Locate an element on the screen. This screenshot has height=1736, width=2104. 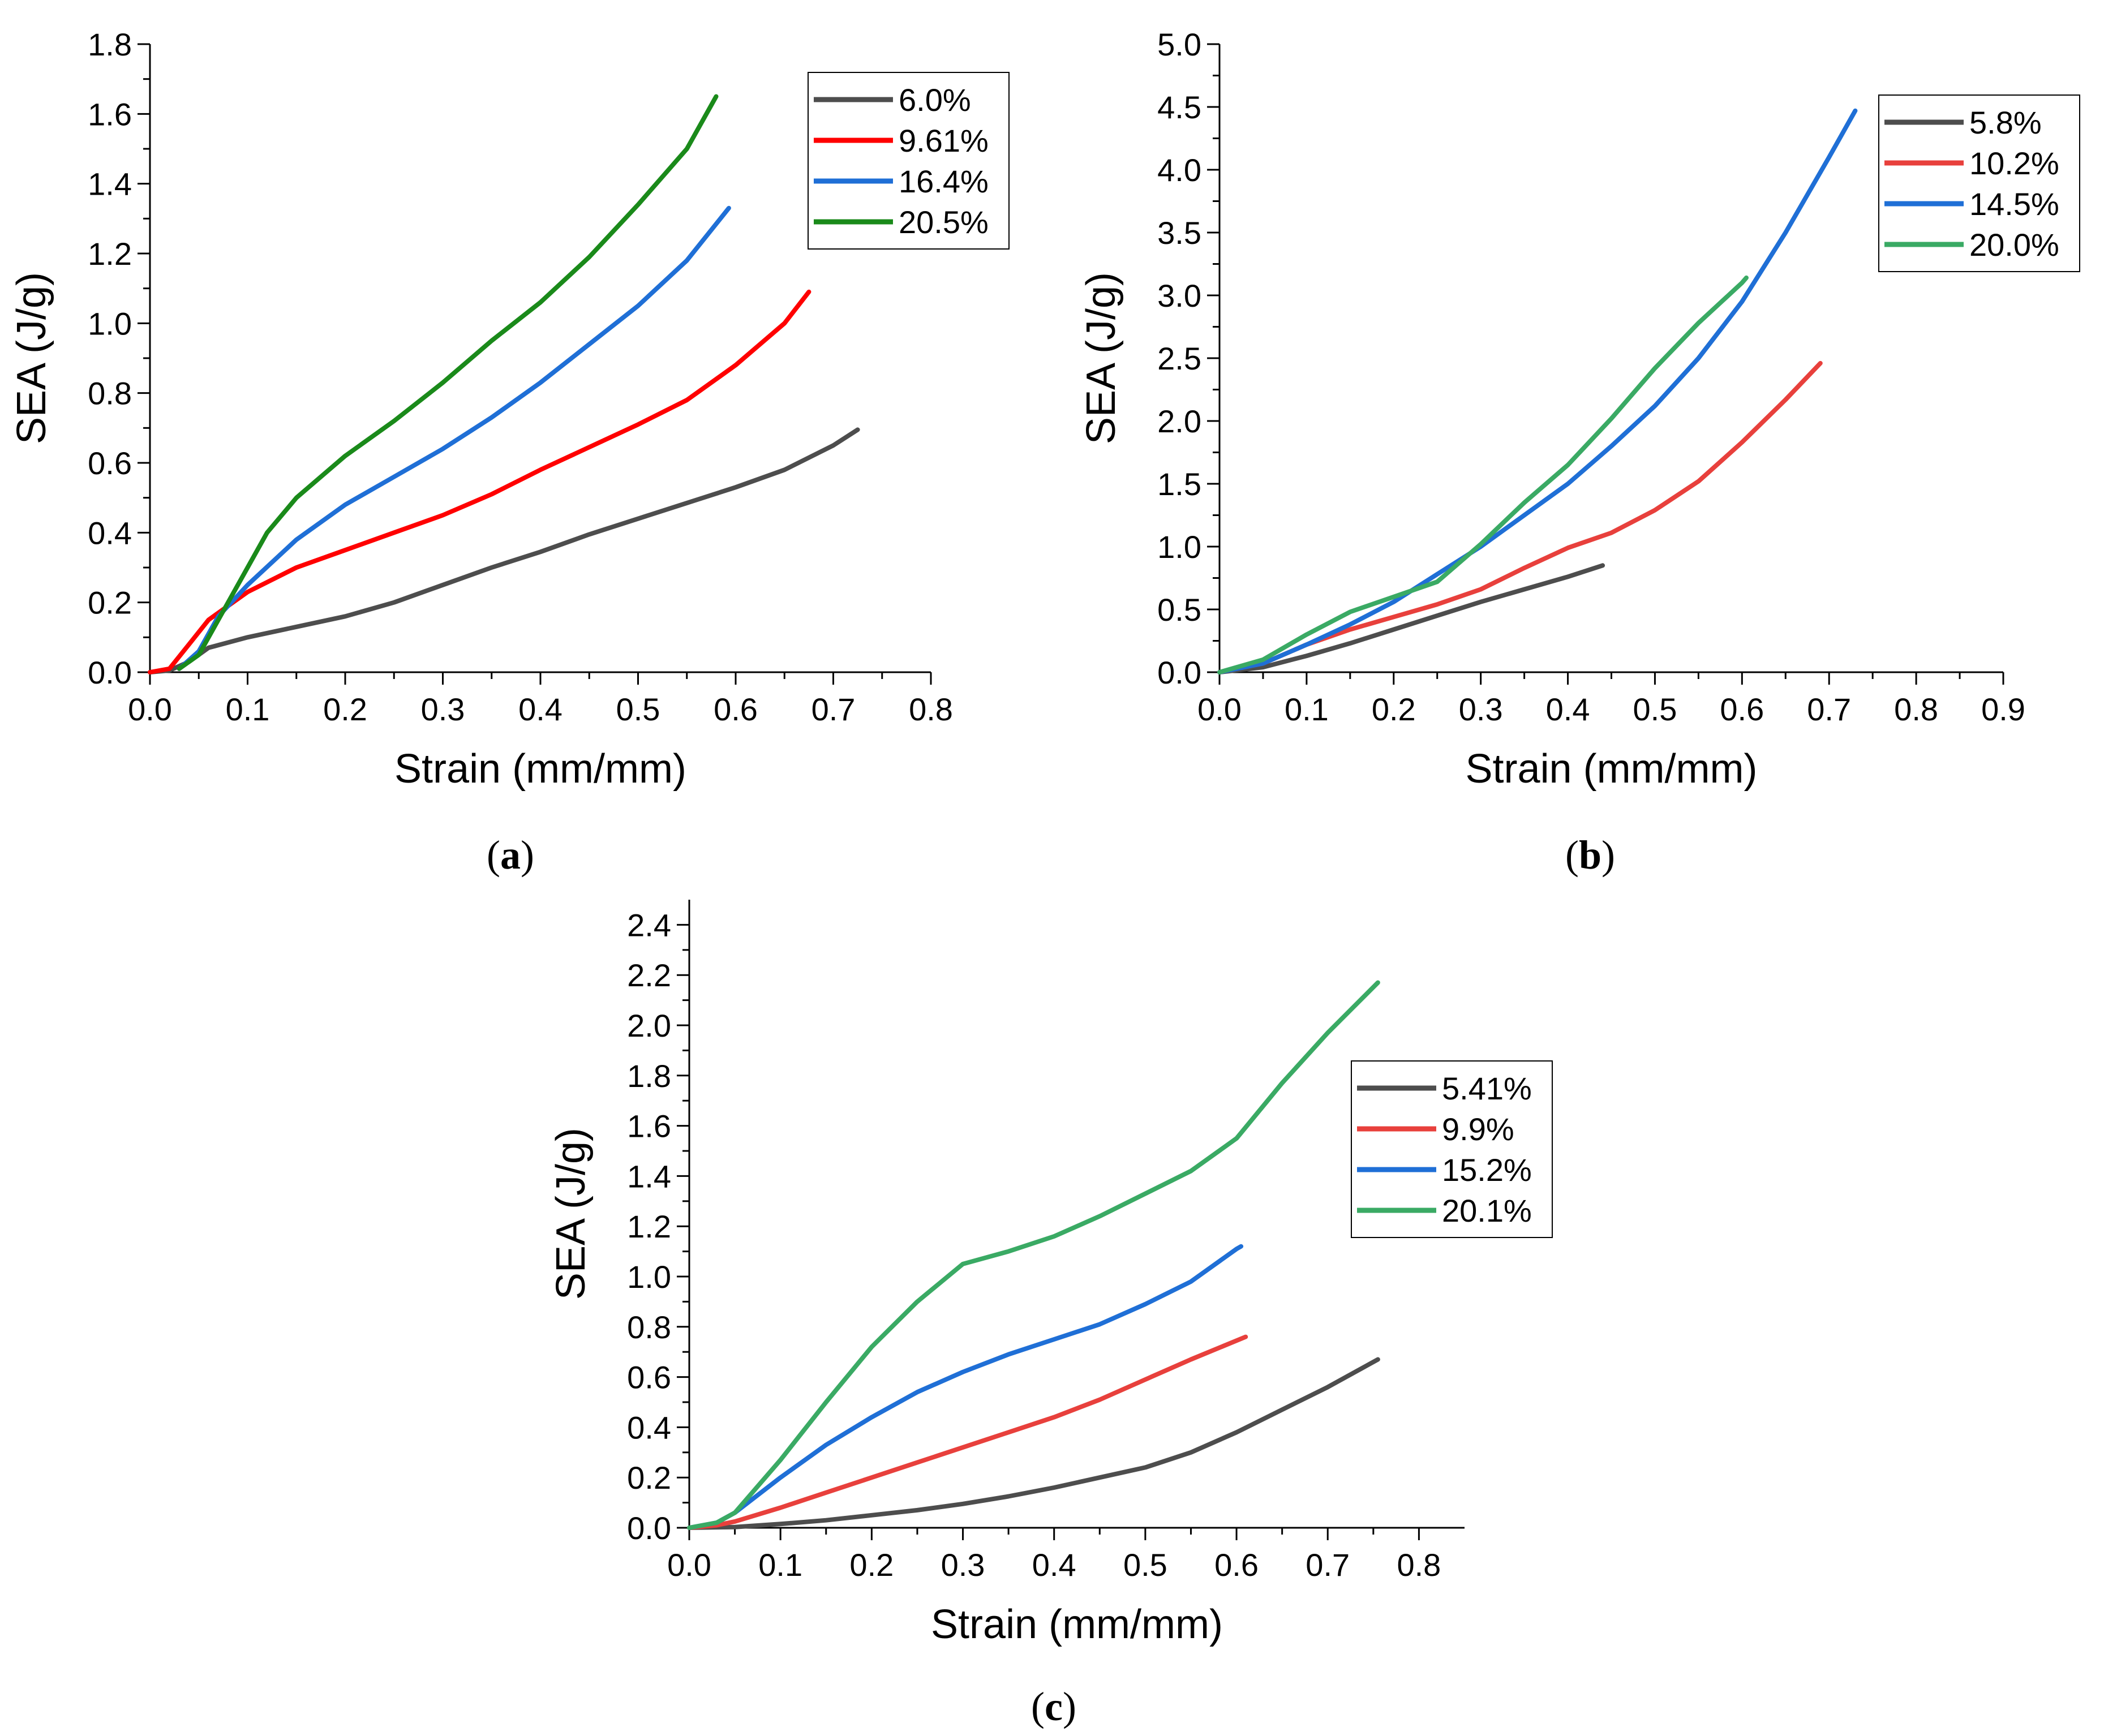
panel-label: (a) is located at coordinates (510, 855).